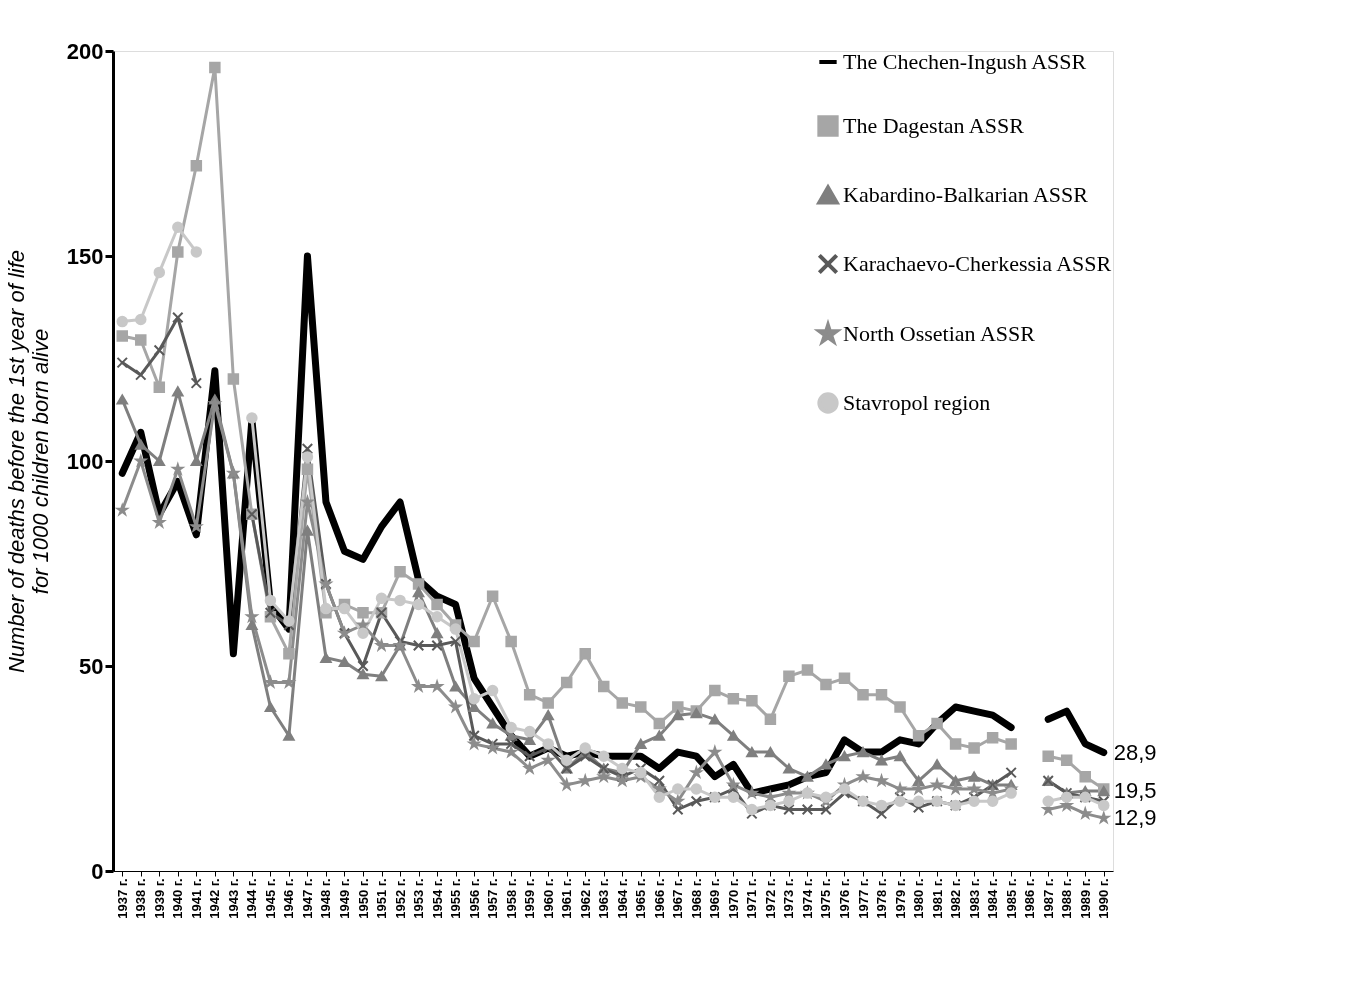 The width and height of the screenshot is (1354, 996). Describe the element at coordinates (122, 898) in the screenshot. I see `x-tick-label: 1937 г.` at that location.